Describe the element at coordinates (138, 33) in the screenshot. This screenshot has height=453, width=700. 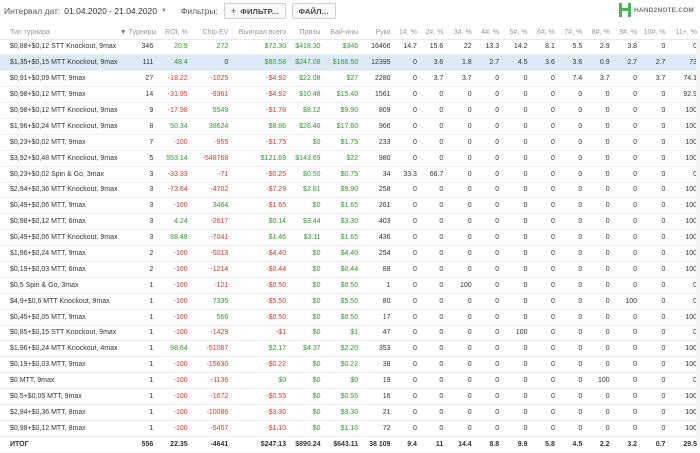
I see `column-header: ▼ Турниры` at that location.